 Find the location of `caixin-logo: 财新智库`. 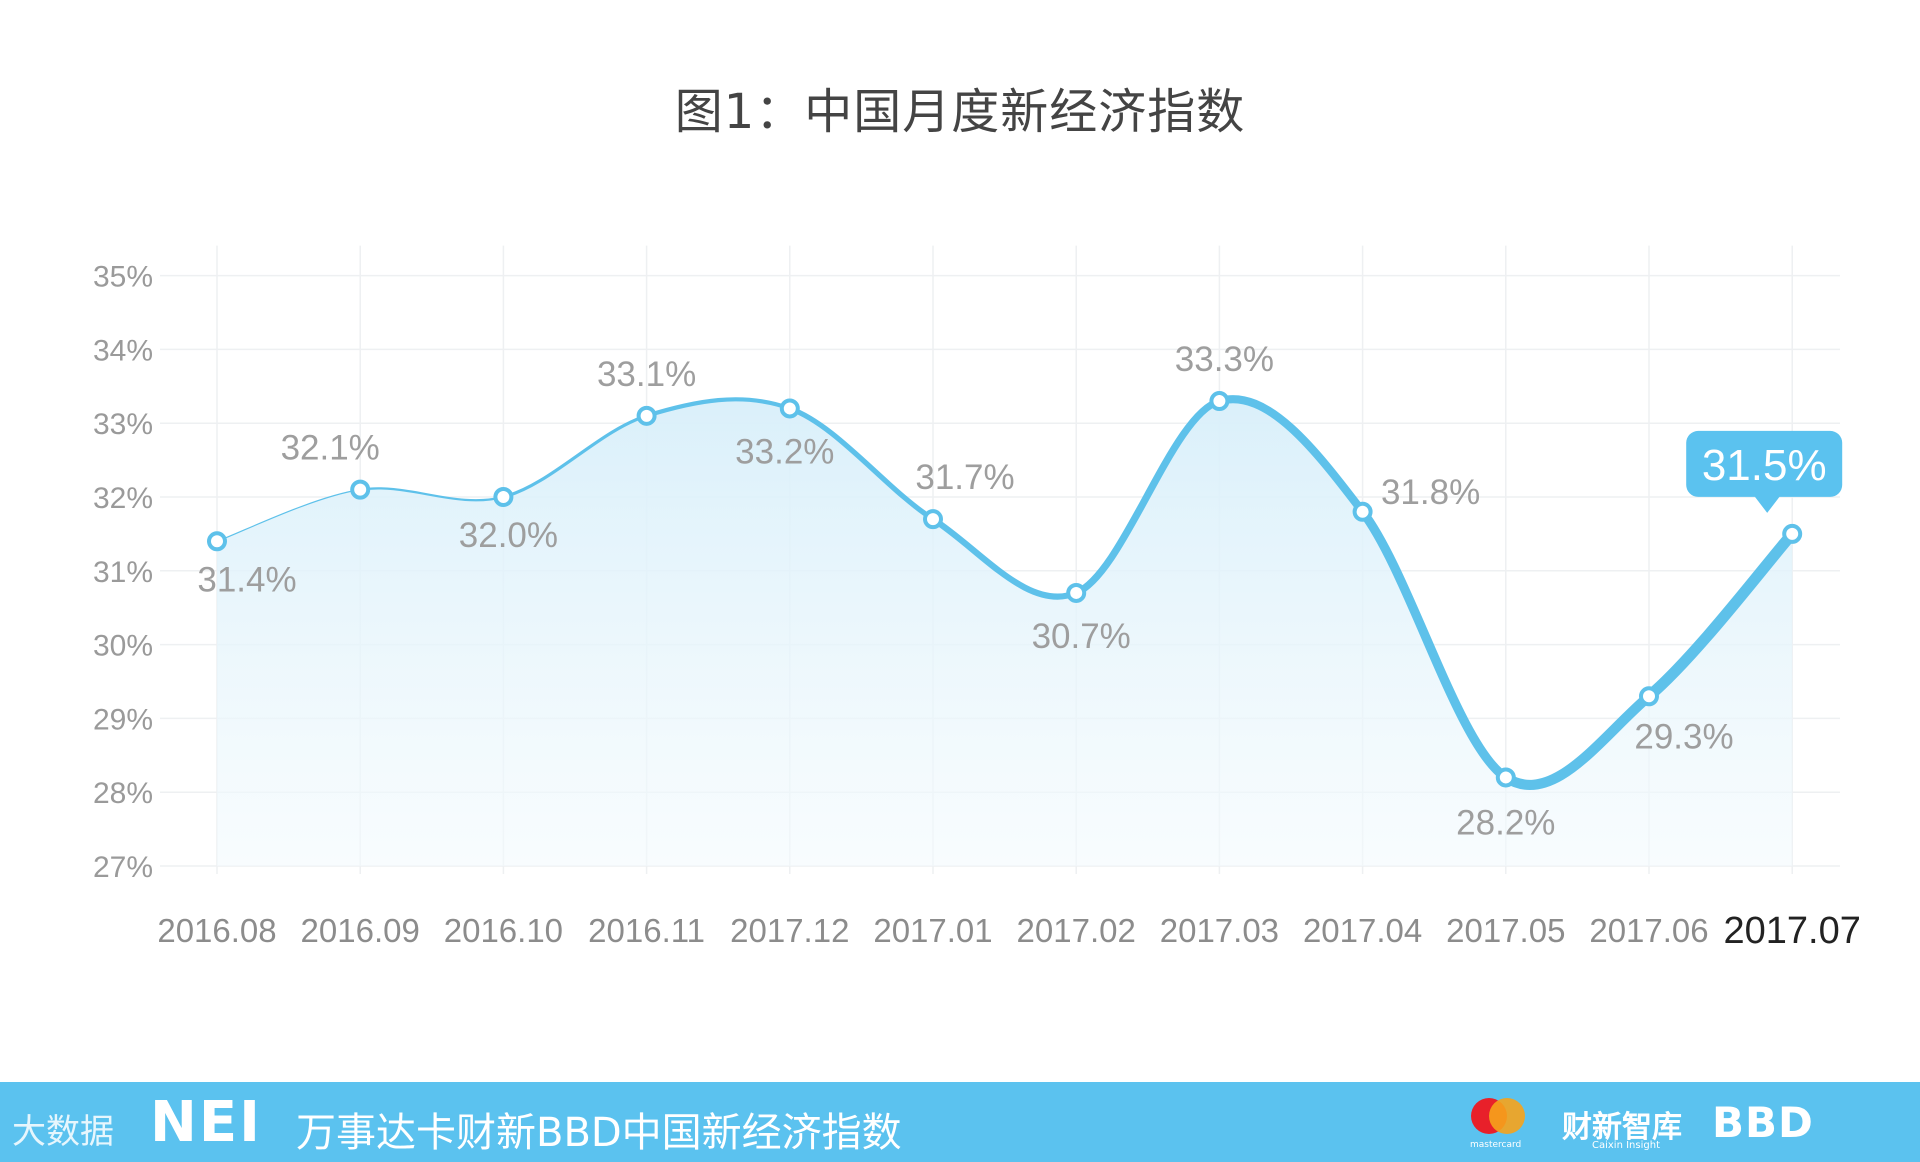

caixin-logo: 财新智库 is located at coordinates (1622, 1127).